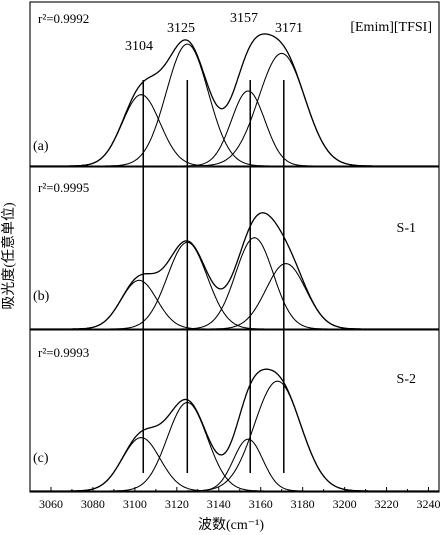  Describe the element at coordinates (406, 228) in the screenshot. I see `sample-name: S-1` at that location.